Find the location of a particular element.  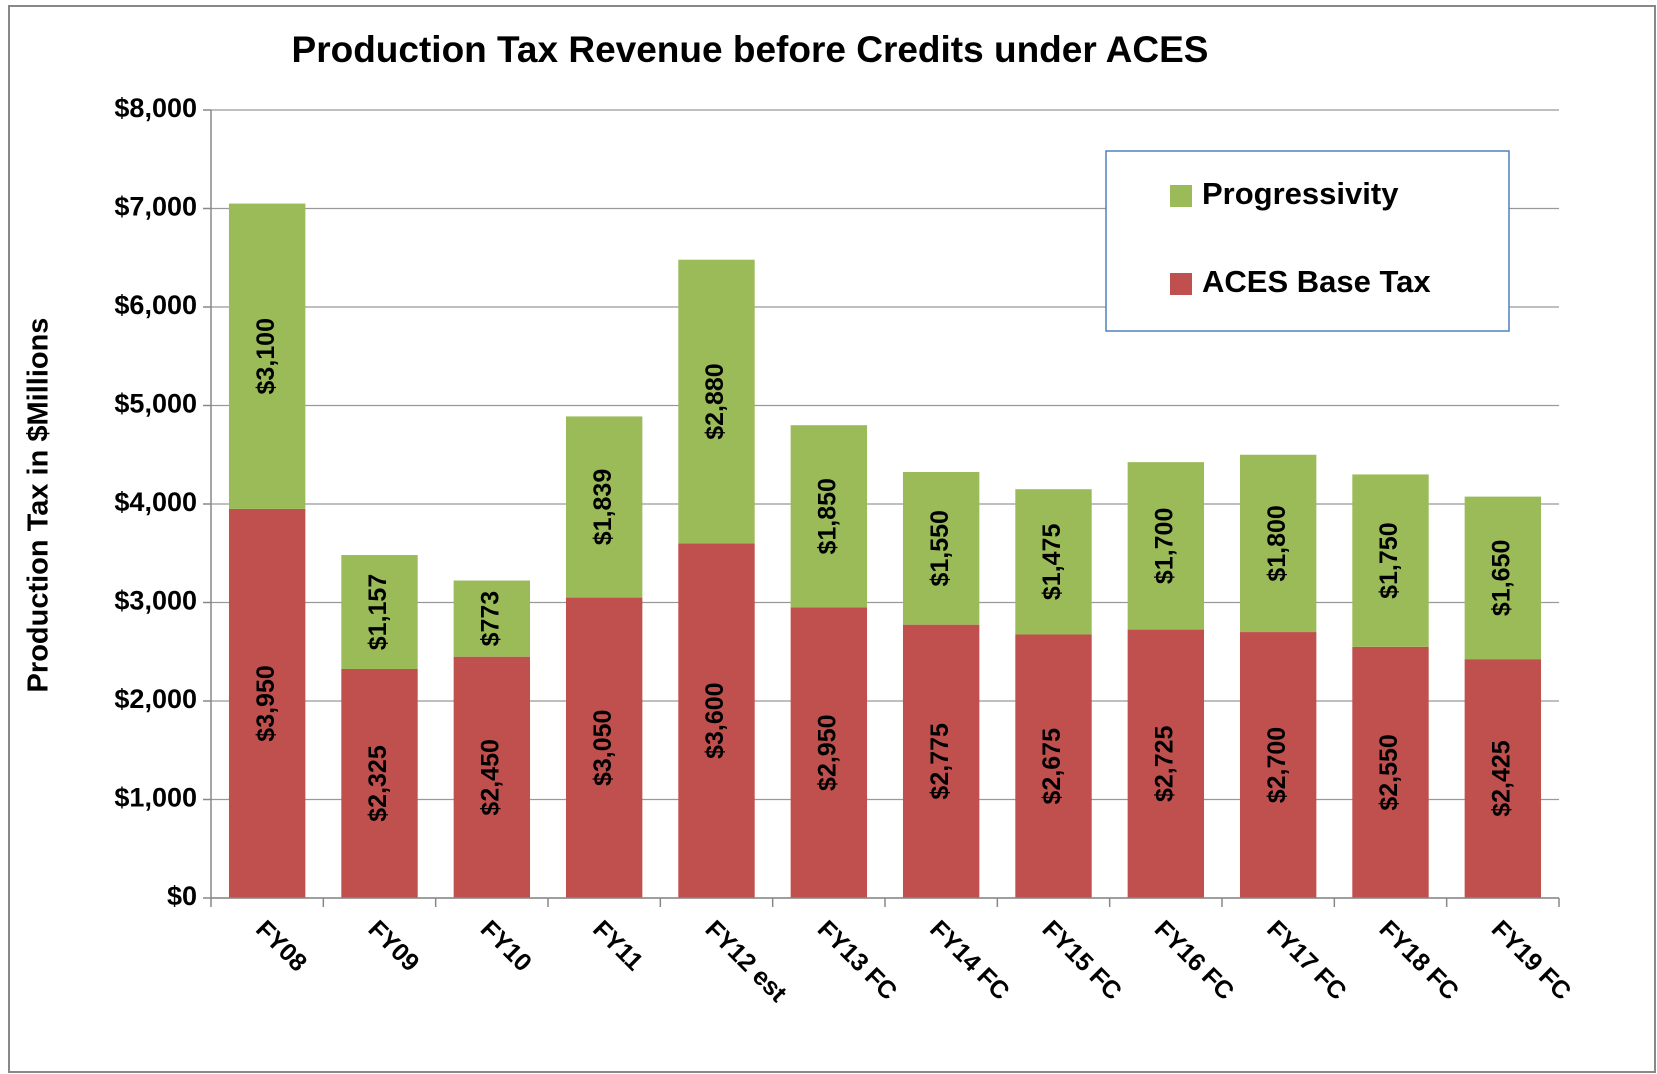

value-label: $3,100 is located at coordinates (266, 356).